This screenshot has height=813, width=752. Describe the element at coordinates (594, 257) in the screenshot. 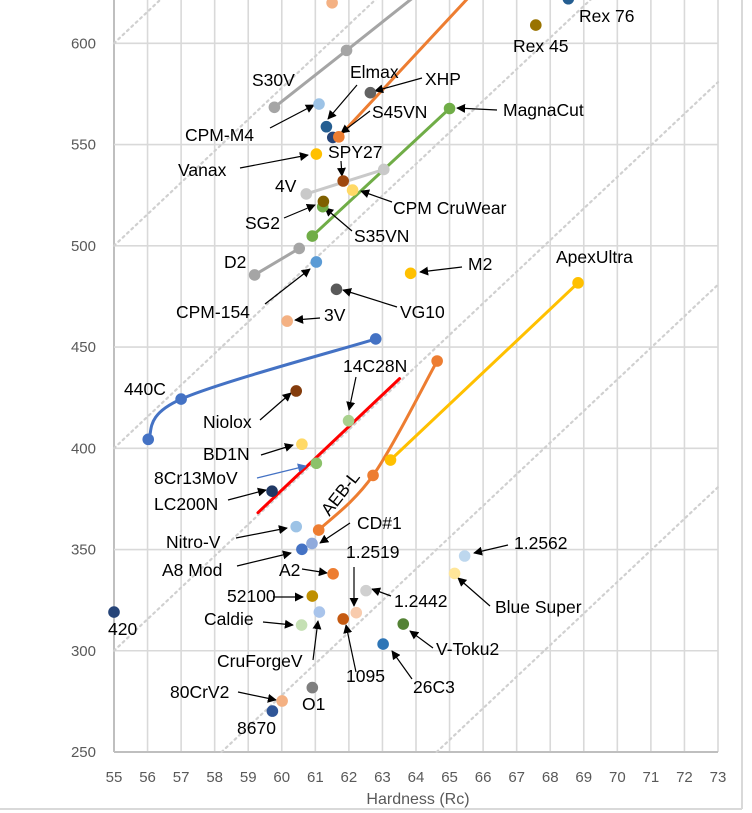

I see `point-label: ApexUltra` at that location.